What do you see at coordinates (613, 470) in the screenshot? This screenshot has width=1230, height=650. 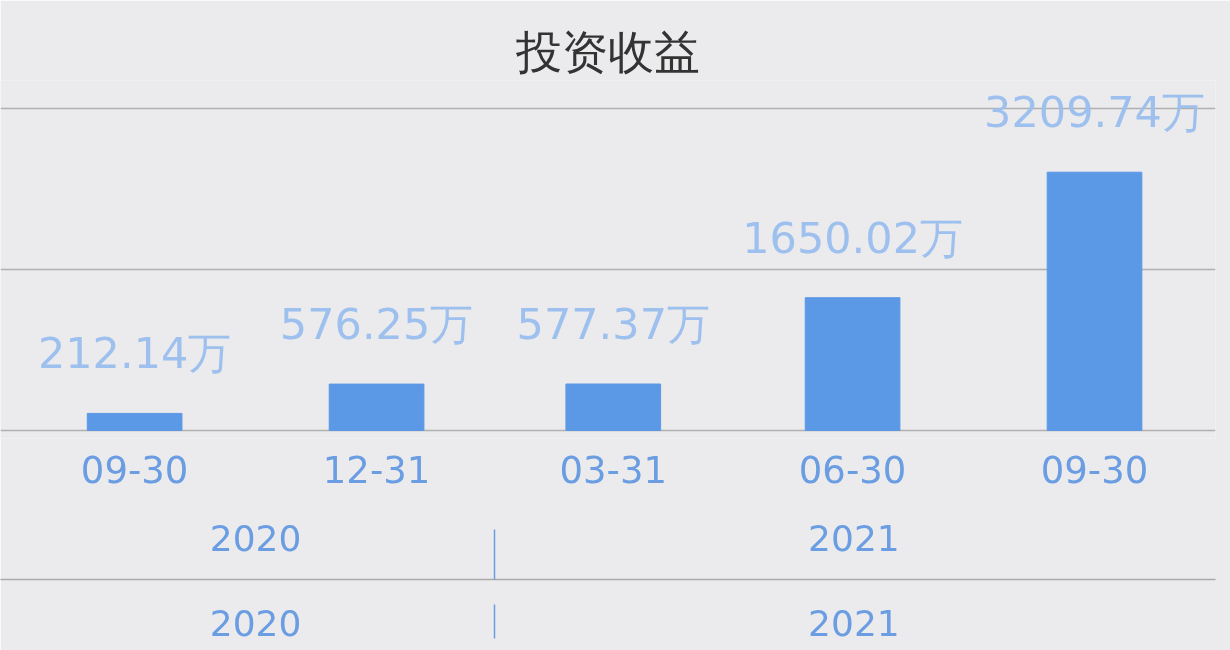 I see `x-tick-label: 03-31` at bounding box center [613, 470].